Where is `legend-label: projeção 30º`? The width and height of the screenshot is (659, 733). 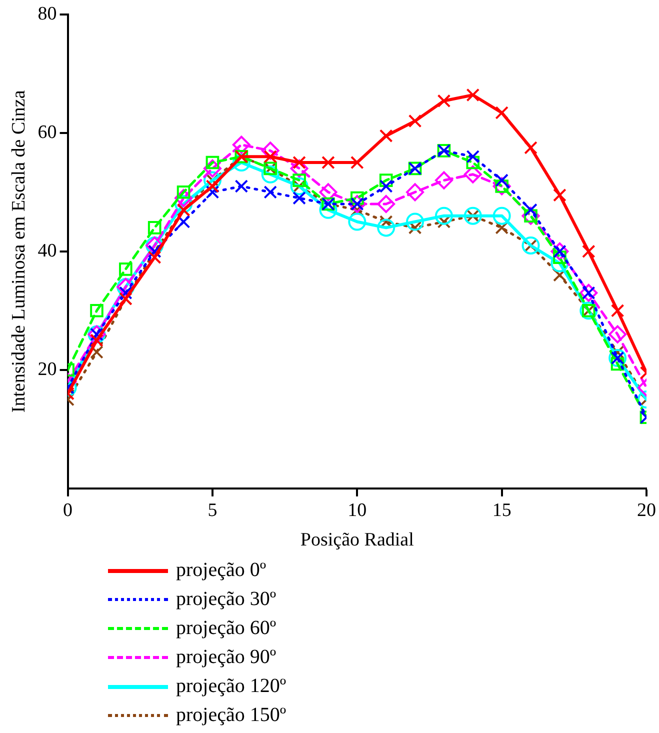
legend-label: projeção 30º is located at coordinates (226, 599).